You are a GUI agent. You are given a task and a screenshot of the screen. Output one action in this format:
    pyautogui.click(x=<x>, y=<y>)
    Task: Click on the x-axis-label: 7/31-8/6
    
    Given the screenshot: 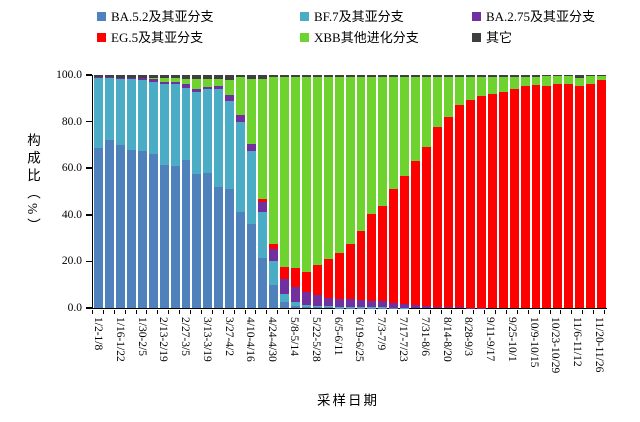 What is the action you would take?
    pyautogui.click(x=424, y=336)
    